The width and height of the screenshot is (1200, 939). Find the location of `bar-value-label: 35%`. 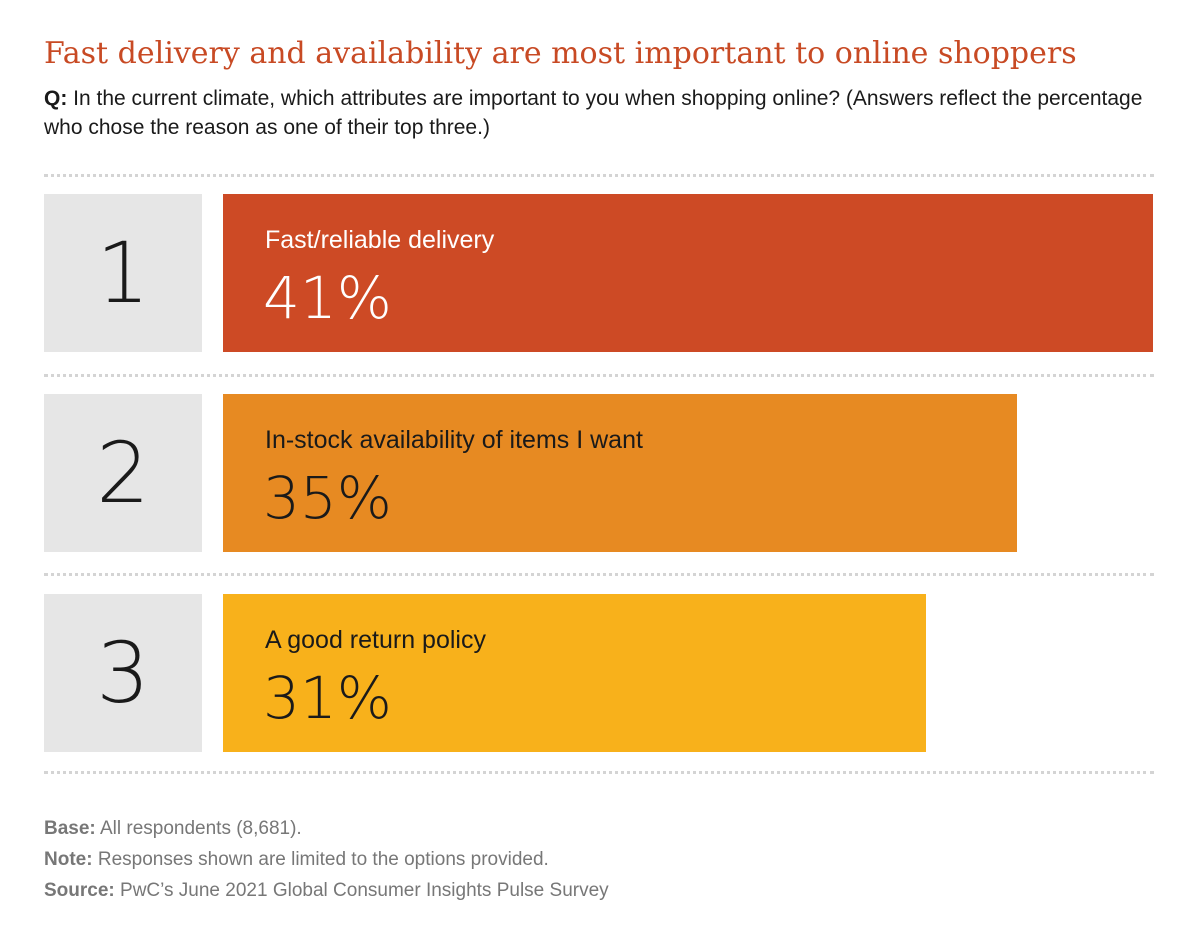

bar-value-label: 35% is located at coordinates (327, 498).